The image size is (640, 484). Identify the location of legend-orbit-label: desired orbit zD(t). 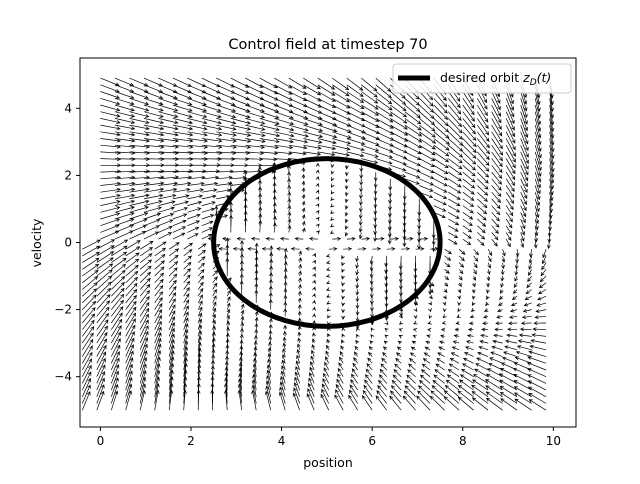
(495, 79).